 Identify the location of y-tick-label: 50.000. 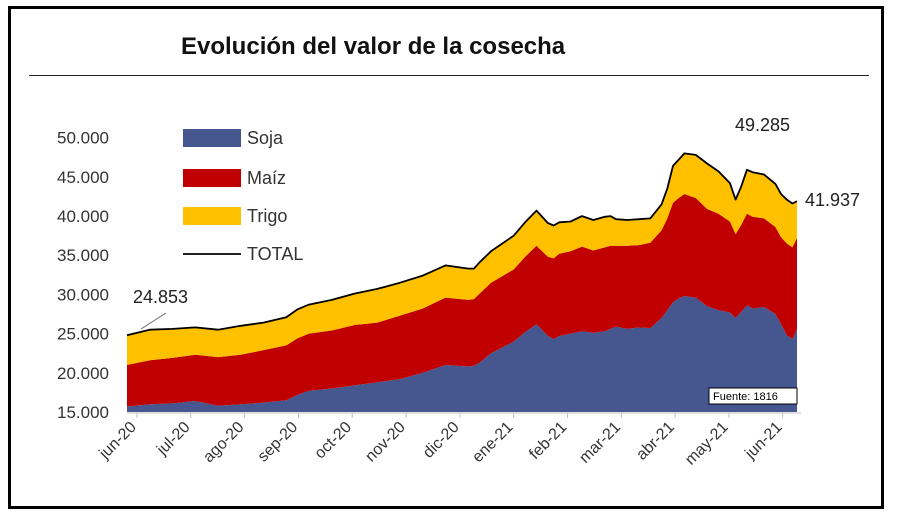
(83, 138).